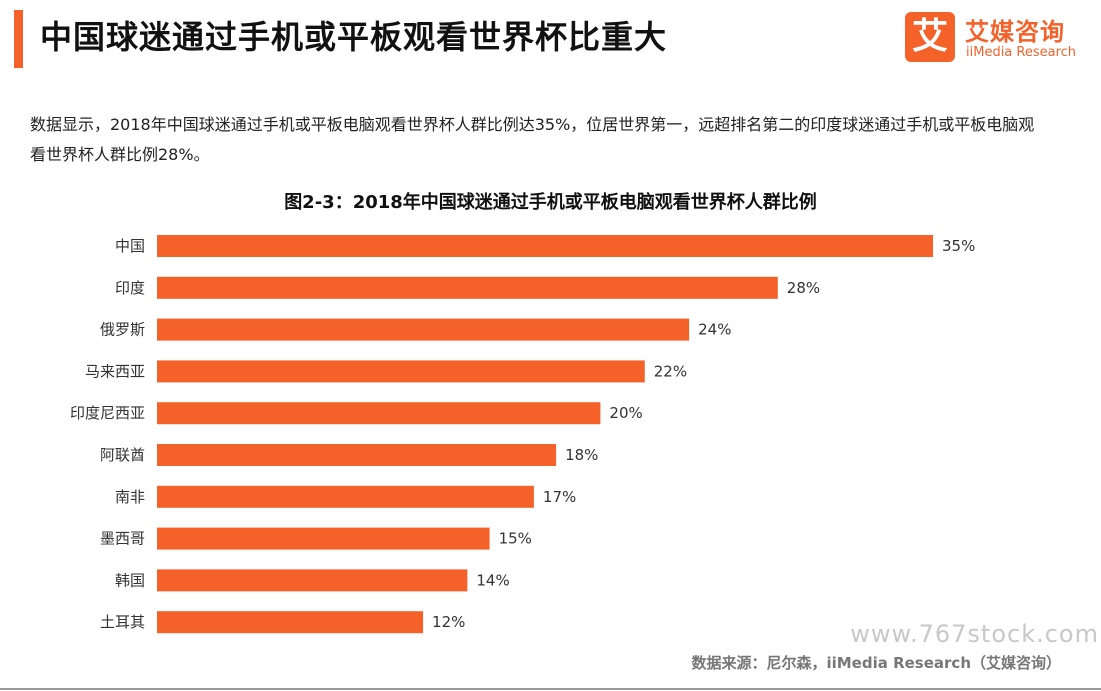 This screenshot has width=1101, height=691. Describe the element at coordinates (18, 39) in the screenshot. I see `title-accent-bar` at that location.